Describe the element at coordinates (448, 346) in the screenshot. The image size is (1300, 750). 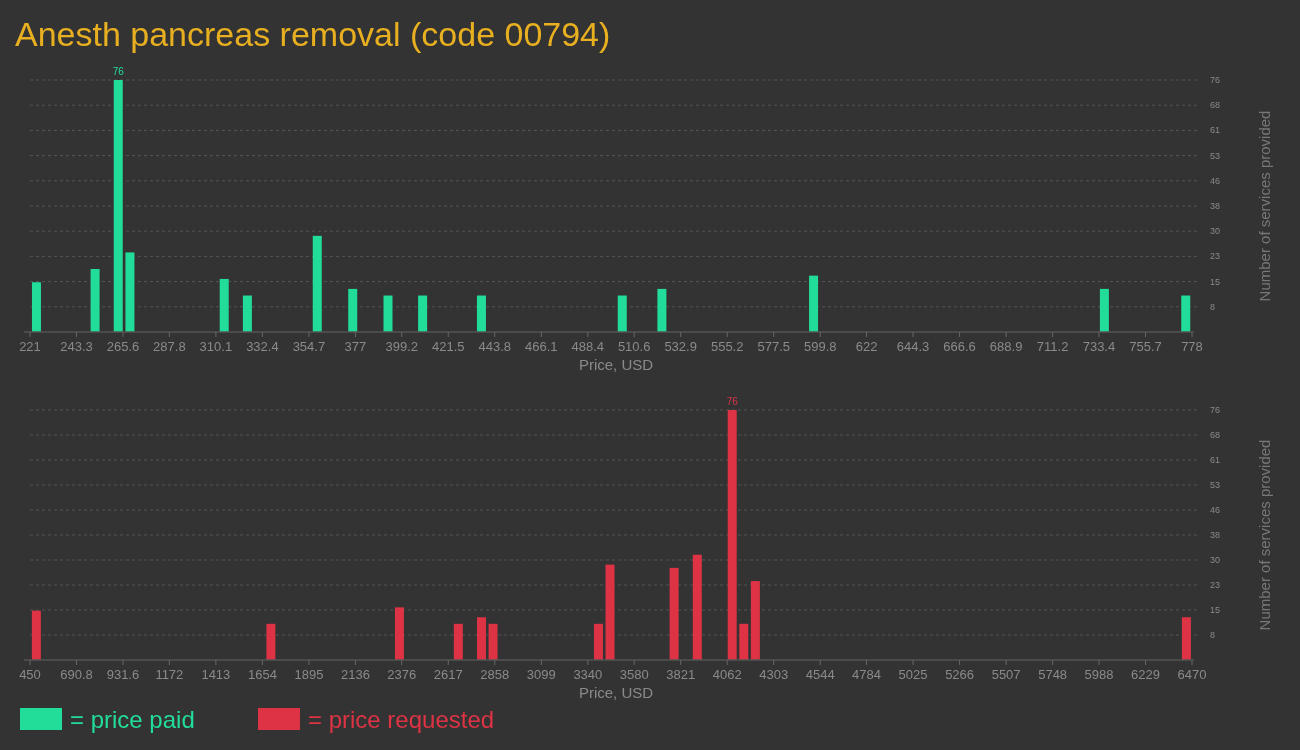
I see `x-tick-label: 421.5` at that location.